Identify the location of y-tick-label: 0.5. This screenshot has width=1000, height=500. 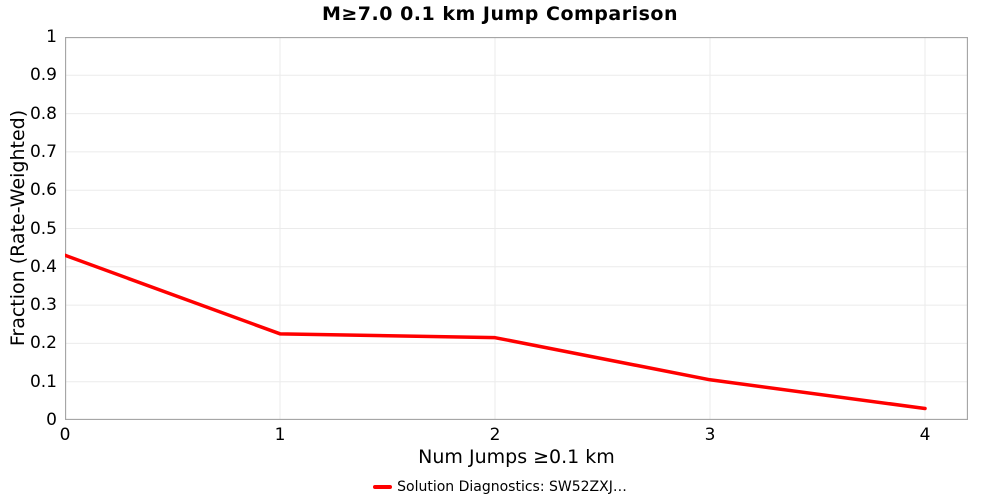
(43, 228).